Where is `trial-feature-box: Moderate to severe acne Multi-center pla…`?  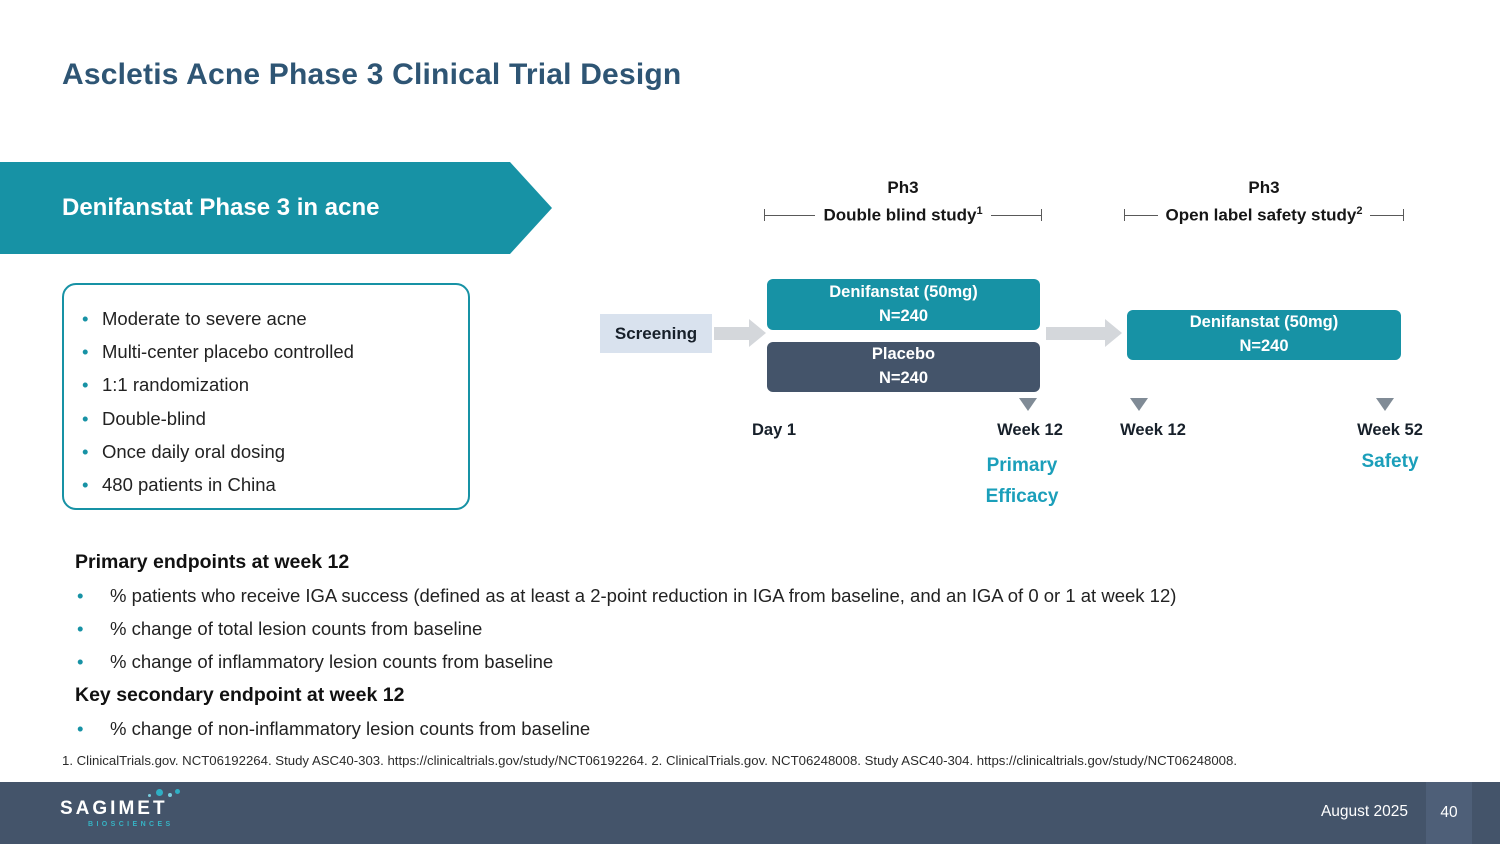
trial-feature-box: Moderate to severe acne Multi-center pla… is located at coordinates (266, 396).